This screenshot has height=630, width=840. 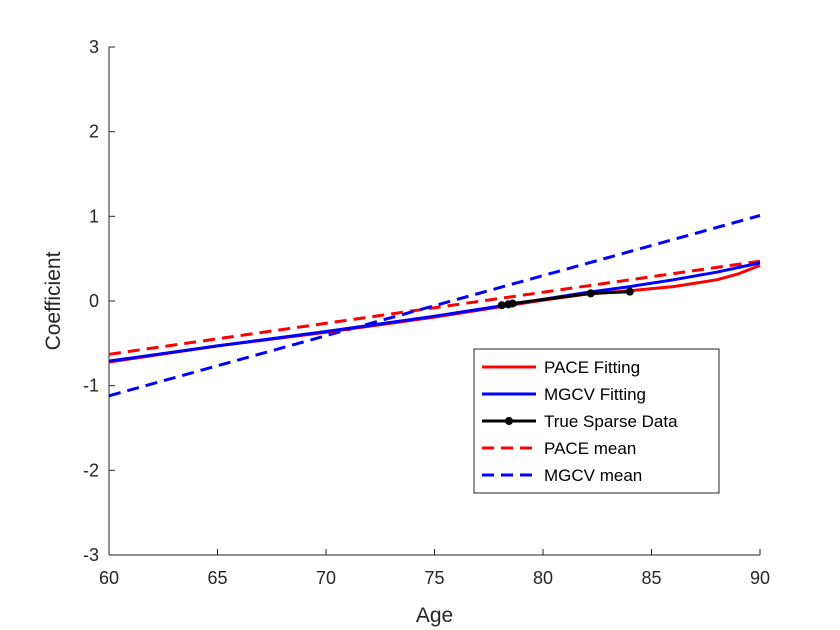 What do you see at coordinates (94, 216) in the screenshot?
I see `y-tick-label: 1` at bounding box center [94, 216].